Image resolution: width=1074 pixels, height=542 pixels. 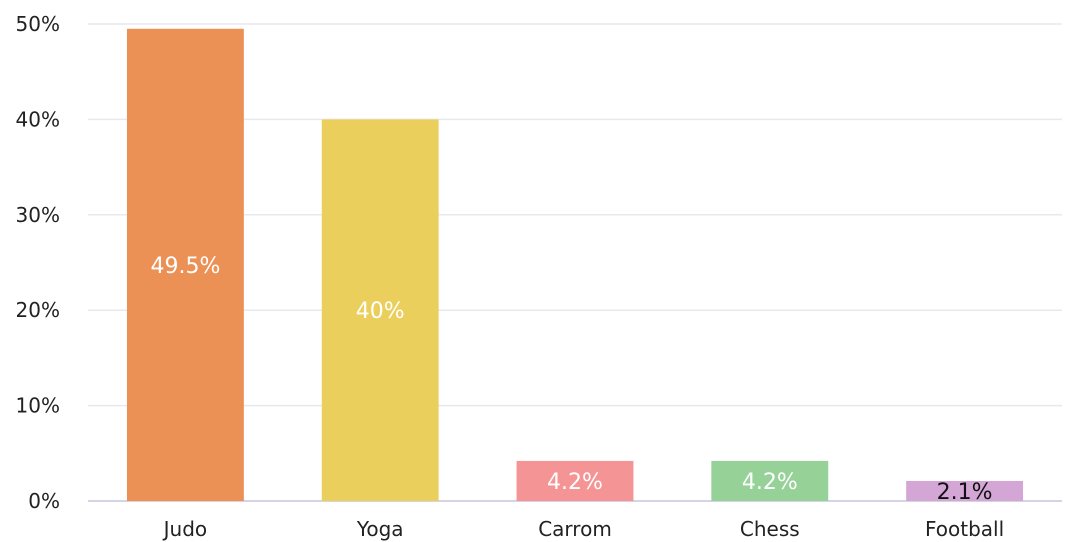 I want to click on x-tick-label: Carrom, so click(x=575, y=529).